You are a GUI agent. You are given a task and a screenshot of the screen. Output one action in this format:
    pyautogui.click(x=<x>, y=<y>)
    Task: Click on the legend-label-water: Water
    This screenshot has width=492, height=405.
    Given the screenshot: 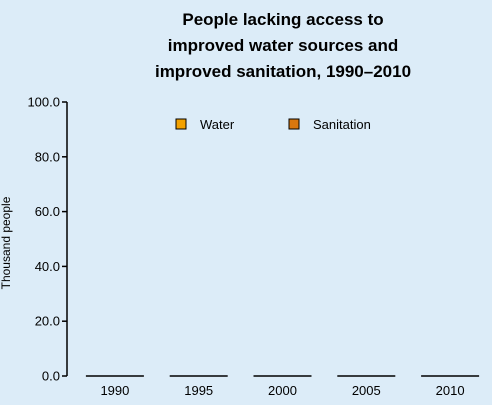 What is the action you would take?
    pyautogui.click(x=217, y=124)
    